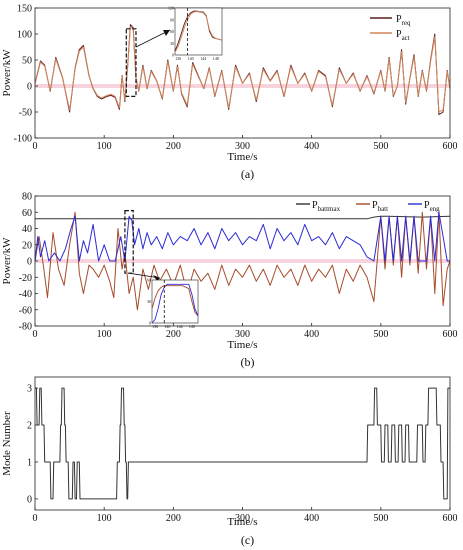  Describe the element at coordinates (29, 462) in the screenshot. I see `y-tick-label: 1` at that location.